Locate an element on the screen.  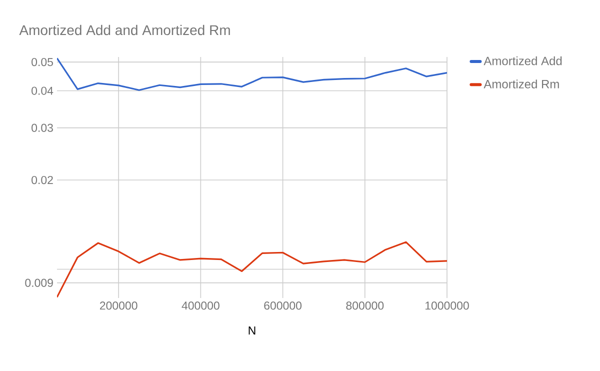
x-tick-label: 800000 is located at coordinates (365, 306).